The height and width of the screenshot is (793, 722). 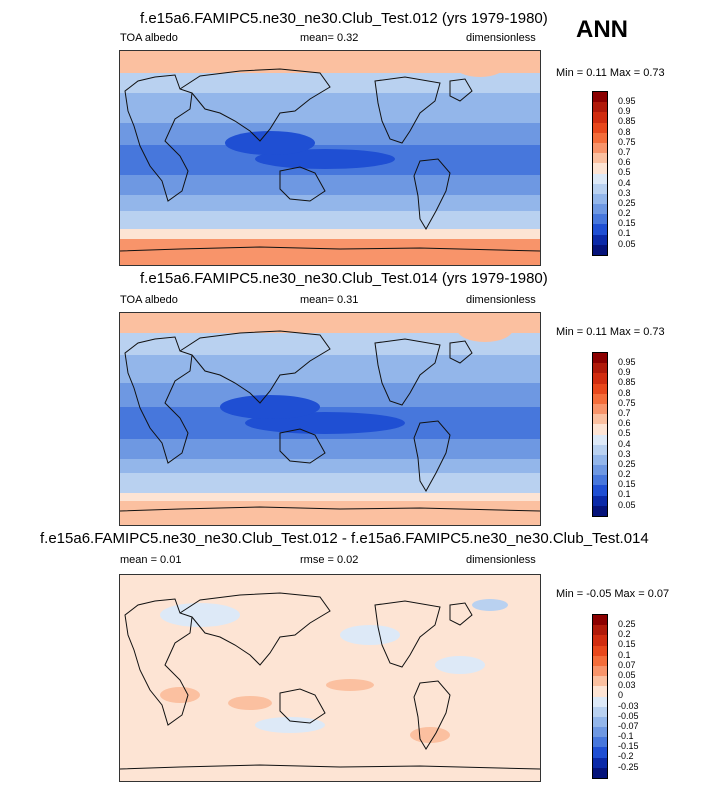 I want to click on colorbar-label: -0.2, so click(x=626, y=756).